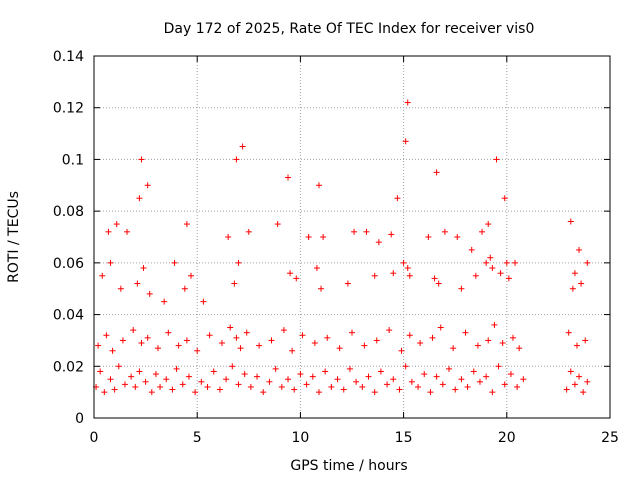  Describe the element at coordinates (300, 438) in the screenshot. I see `x-tick-label: 10` at that location.